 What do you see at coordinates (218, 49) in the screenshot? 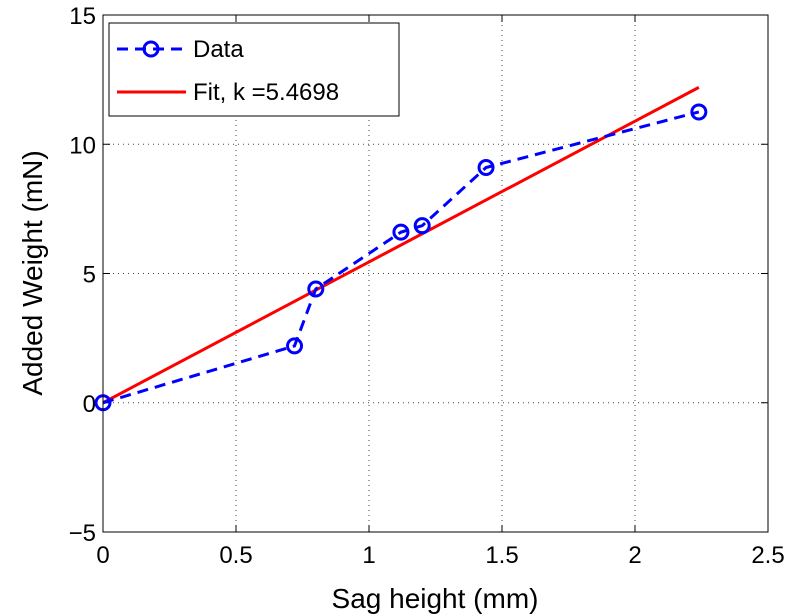
I see `legend-data-label: Data` at bounding box center [218, 49].